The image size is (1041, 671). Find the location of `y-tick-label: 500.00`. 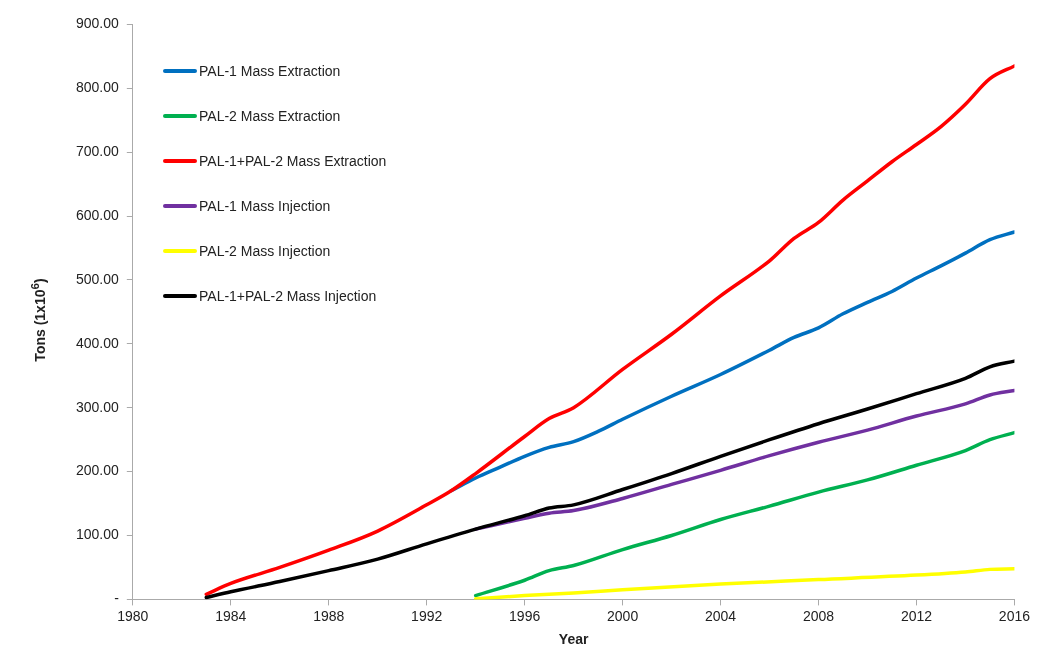

y-tick-label: 500.00 is located at coordinates (97, 278).